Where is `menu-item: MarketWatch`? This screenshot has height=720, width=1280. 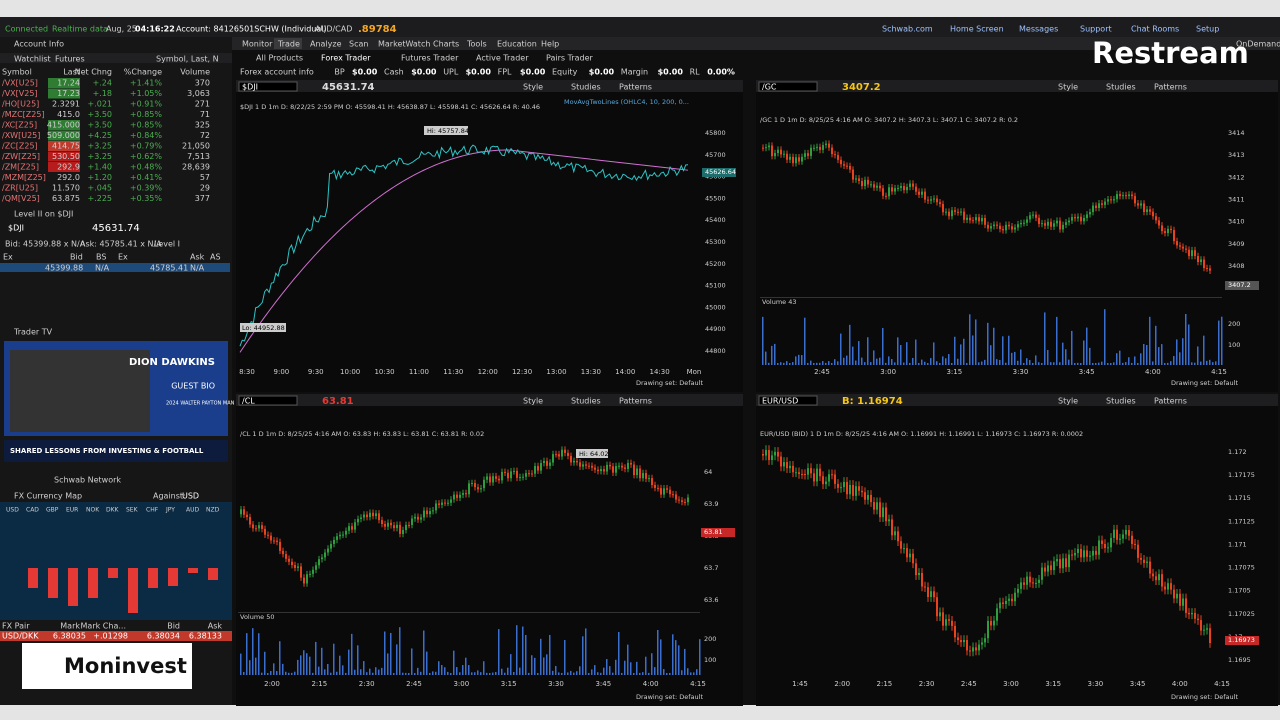 menu-item: MarketWatch is located at coordinates (404, 44).